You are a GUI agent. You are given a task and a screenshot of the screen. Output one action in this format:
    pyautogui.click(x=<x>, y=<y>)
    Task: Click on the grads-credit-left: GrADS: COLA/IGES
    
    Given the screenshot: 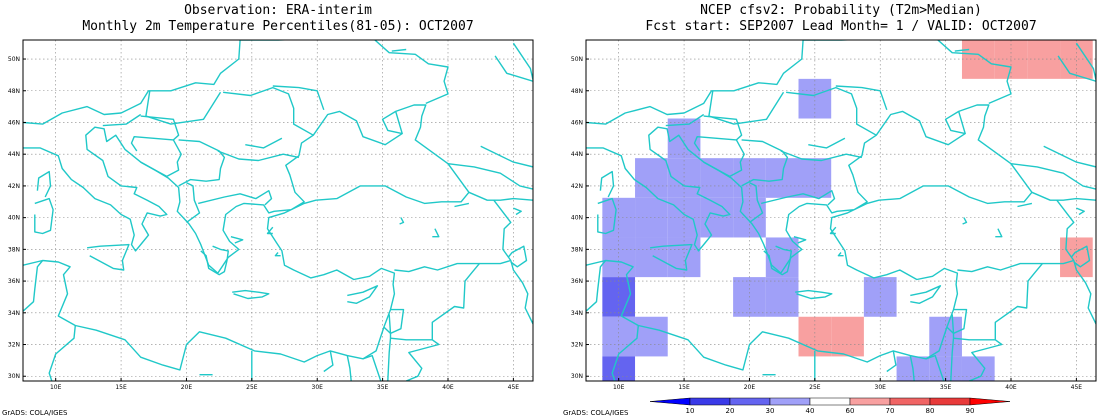 What is the action you would take?
    pyautogui.click(x=35, y=413)
    